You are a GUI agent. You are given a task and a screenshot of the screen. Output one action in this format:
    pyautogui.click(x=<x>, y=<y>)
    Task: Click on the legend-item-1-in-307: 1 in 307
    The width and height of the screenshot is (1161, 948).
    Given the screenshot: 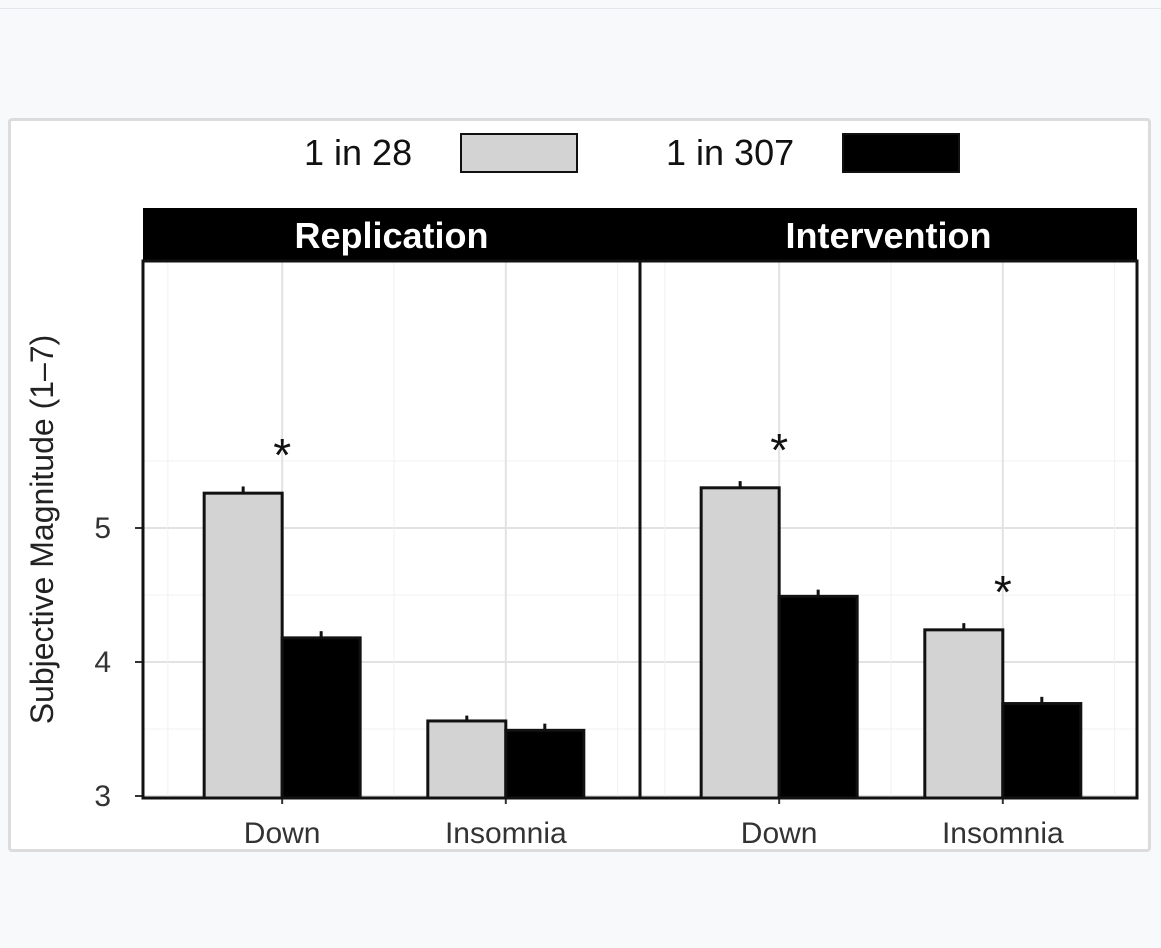 What is the action you would take?
    pyautogui.click(x=813, y=152)
    